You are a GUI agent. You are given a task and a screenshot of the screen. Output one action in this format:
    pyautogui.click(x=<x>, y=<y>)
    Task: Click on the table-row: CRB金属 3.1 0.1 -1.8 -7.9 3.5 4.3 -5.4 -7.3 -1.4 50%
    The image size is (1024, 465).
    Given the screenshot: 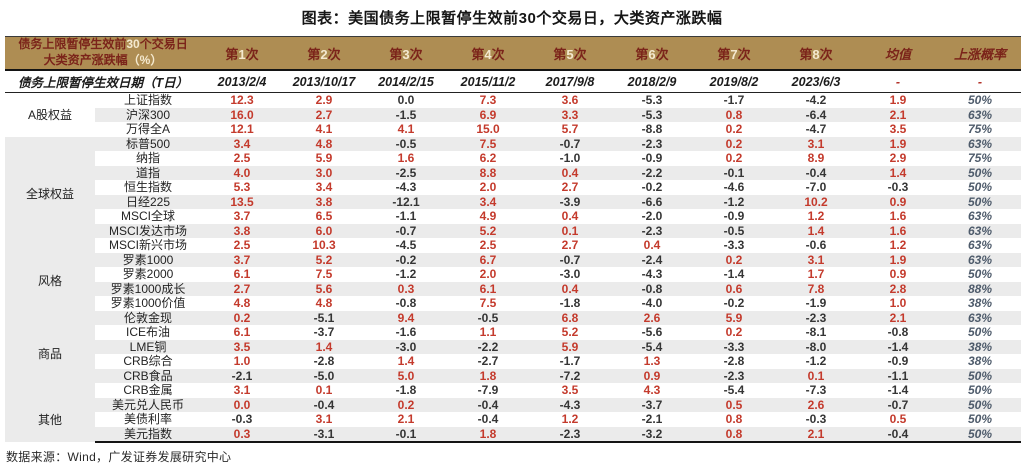 What is the action you would take?
    pyautogui.click(x=513, y=390)
    